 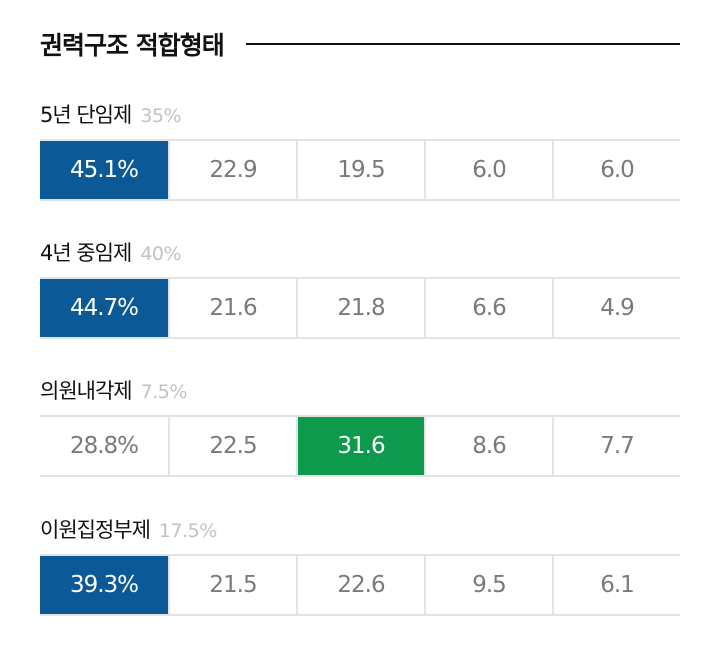 I want to click on row-share: 40%, so click(x=161, y=254).